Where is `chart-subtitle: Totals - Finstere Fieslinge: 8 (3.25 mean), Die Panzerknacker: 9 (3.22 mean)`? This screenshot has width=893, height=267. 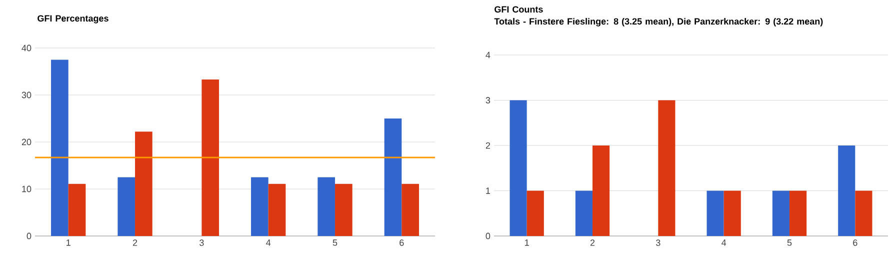 chart-subtitle: Totals - Finstere Fieslinge: 8 (3.25 mean), Die Panzerknacker: 9 (3.22 mean) is located at coordinates (658, 22).